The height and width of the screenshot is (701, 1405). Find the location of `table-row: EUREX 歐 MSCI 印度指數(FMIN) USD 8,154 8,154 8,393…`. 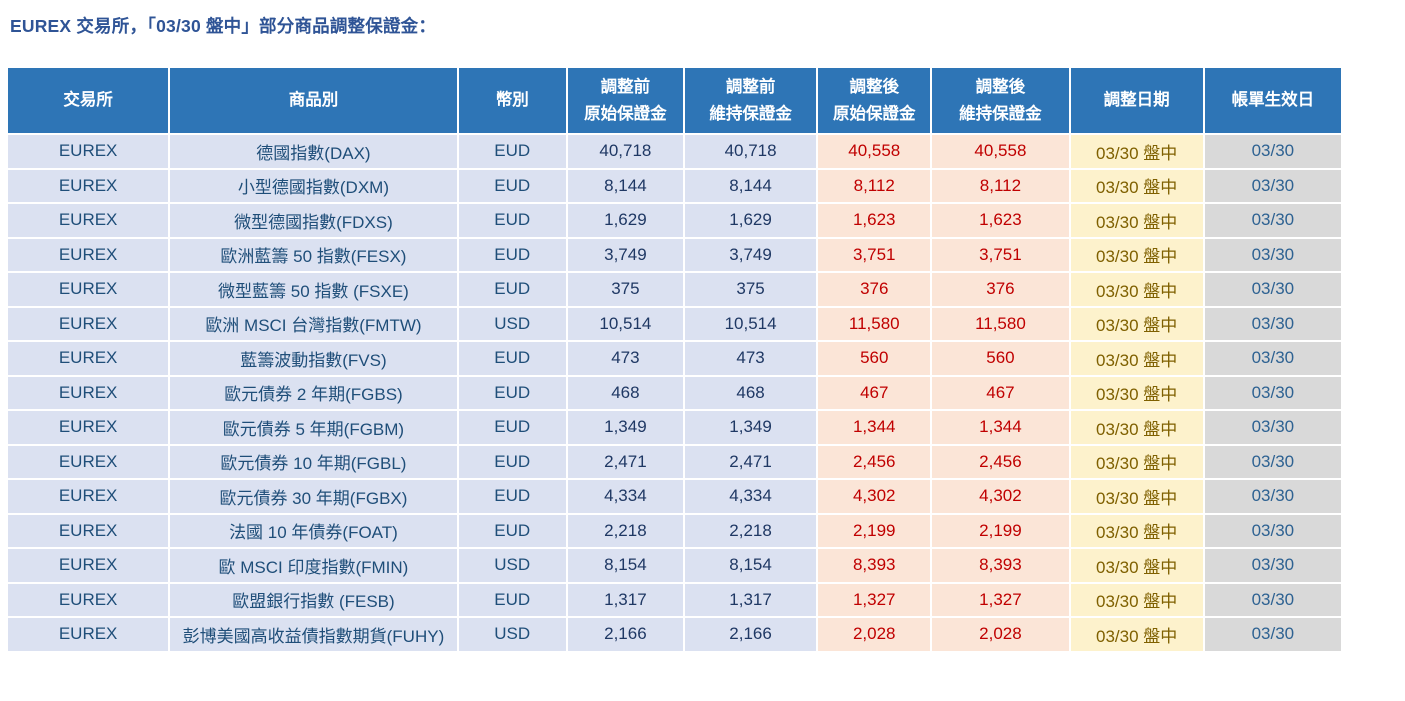

table-row: EUREX 歐 MSCI 印度指數(FMIN) USD 8,154 8,154 8,393… is located at coordinates (674, 565).